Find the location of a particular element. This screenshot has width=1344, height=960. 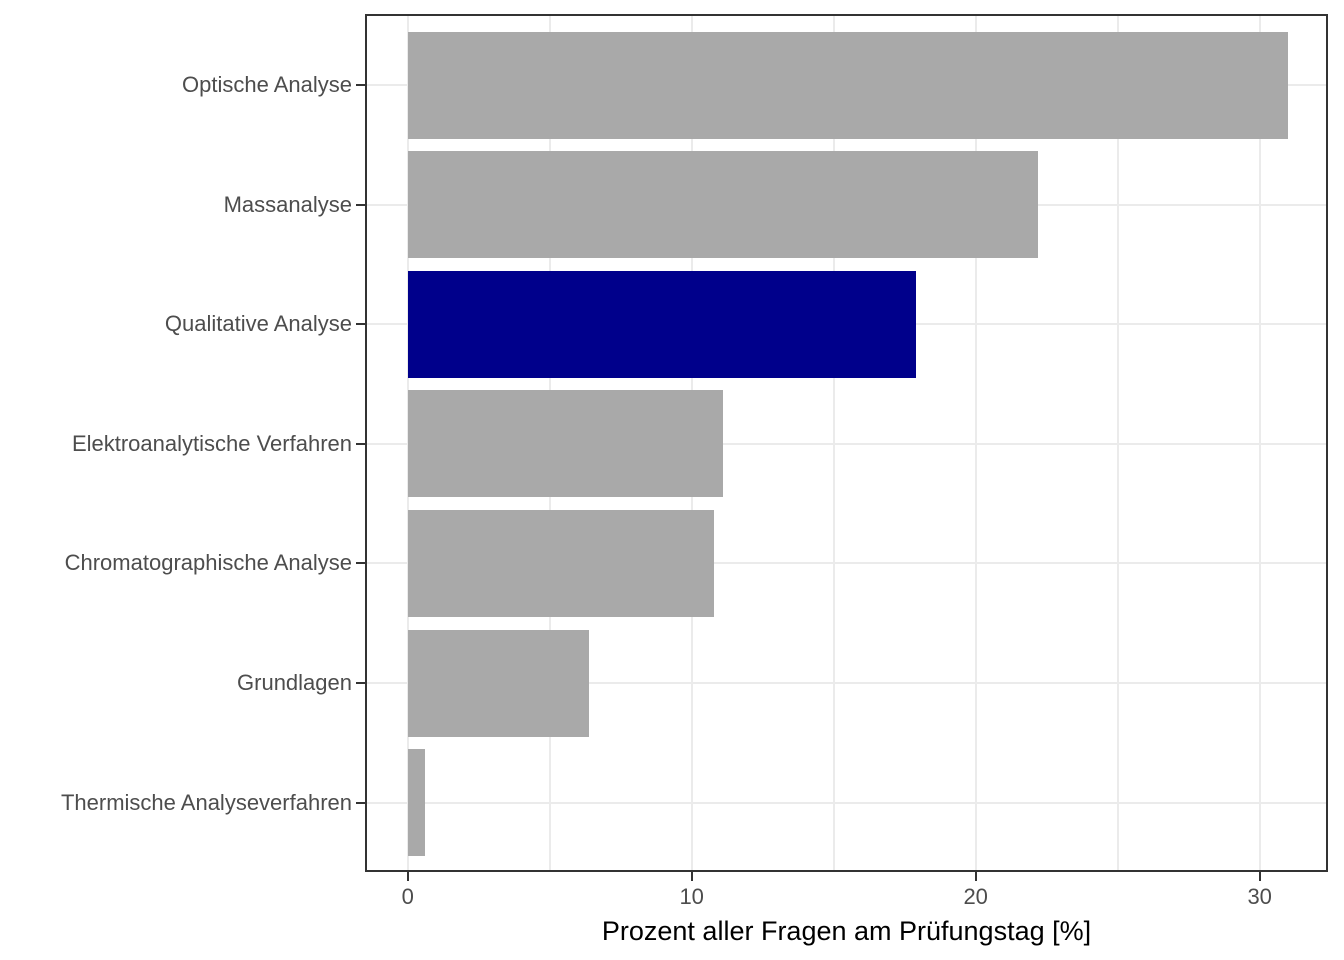

y-axis-label: Chromatographische Analyse is located at coordinates (208, 563).